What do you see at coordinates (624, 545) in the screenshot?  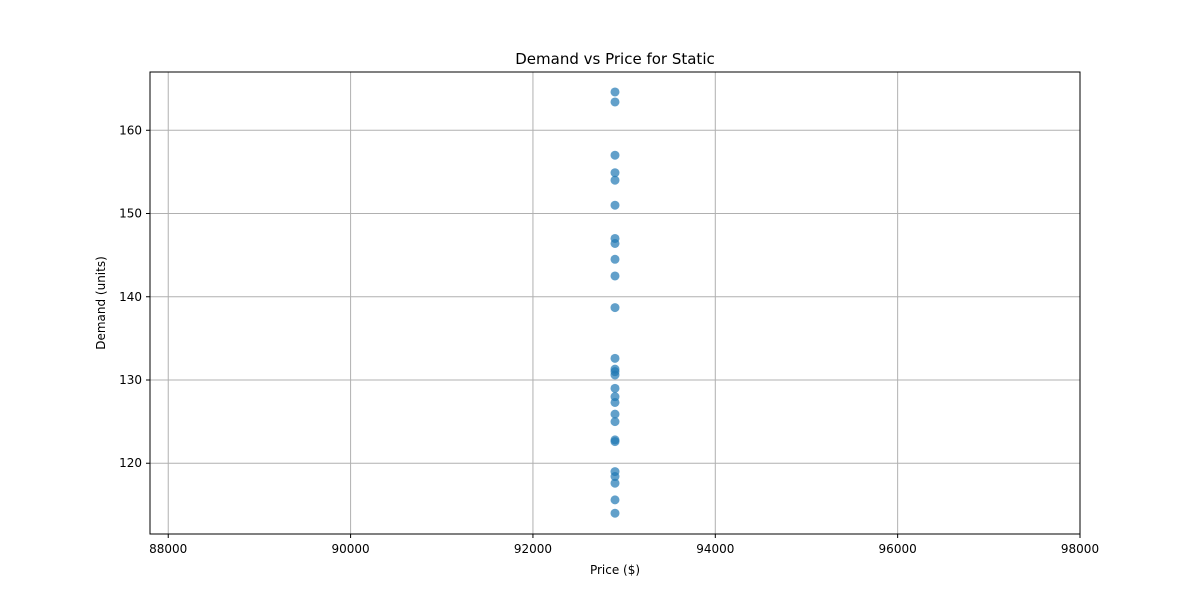 I see `x-axis-ticks: 88000 90000 92000 94000 96000 98000` at bounding box center [624, 545].